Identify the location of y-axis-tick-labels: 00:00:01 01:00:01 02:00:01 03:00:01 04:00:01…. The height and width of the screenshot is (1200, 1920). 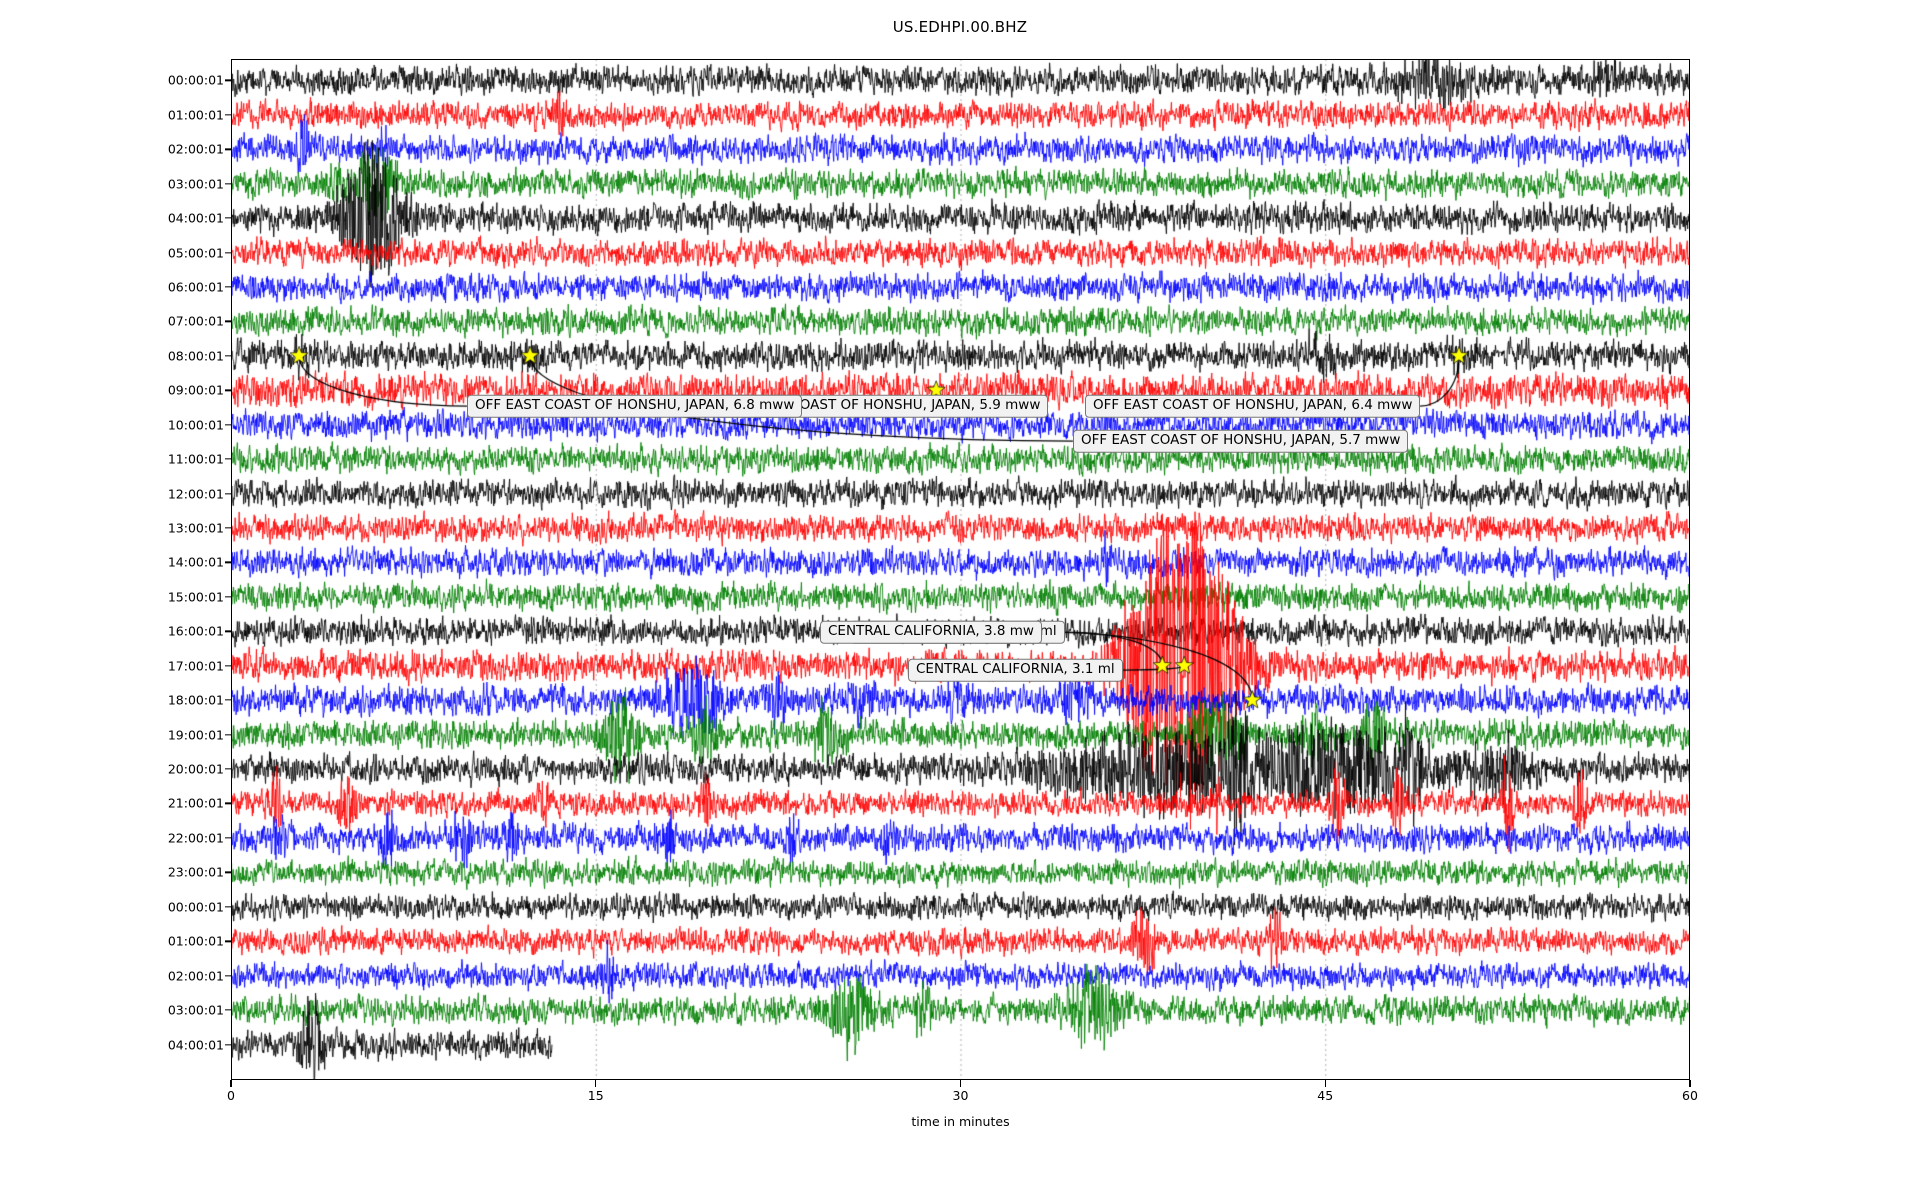
(171, 600).